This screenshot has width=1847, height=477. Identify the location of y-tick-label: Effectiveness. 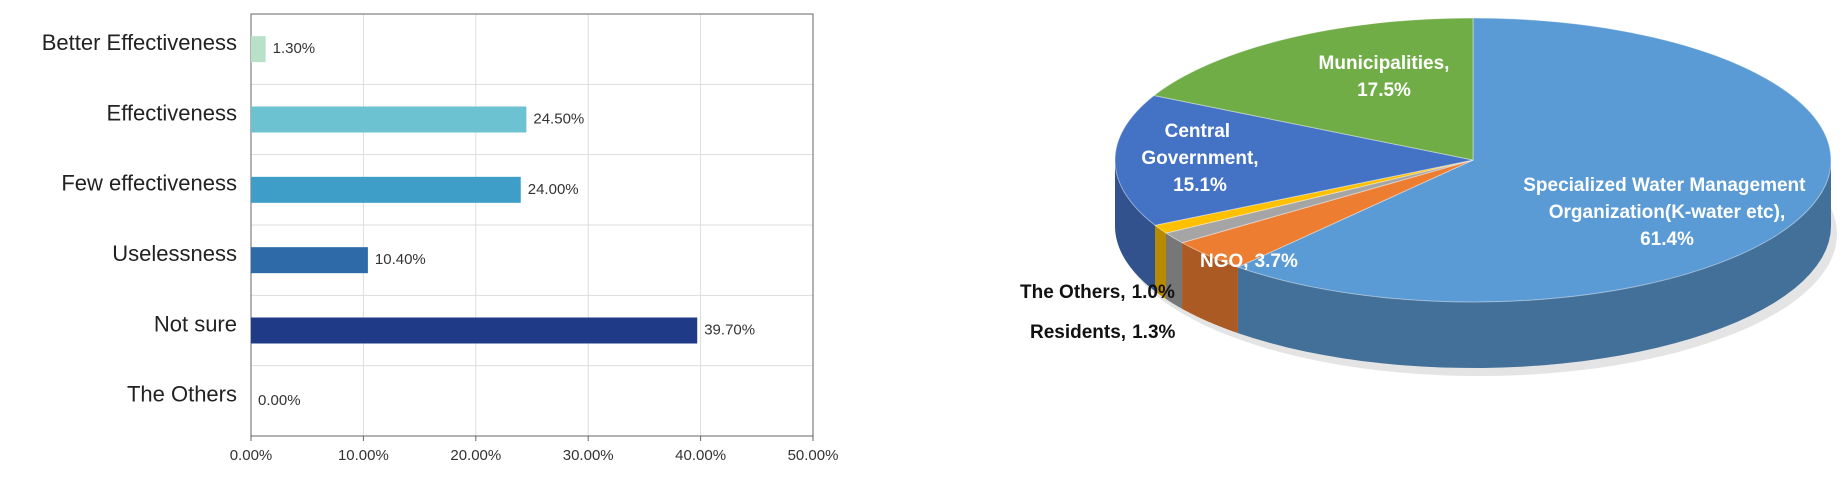
(172, 112).